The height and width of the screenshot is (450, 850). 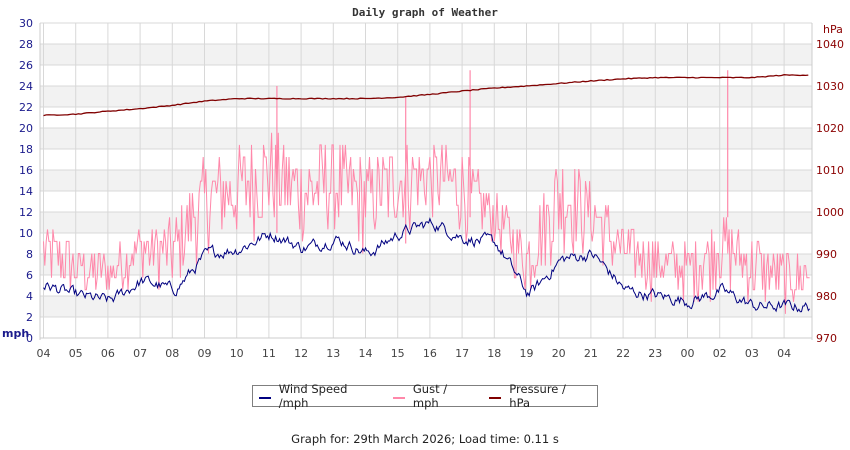 I want to click on y-tick-label: 26, so click(x=26, y=65).